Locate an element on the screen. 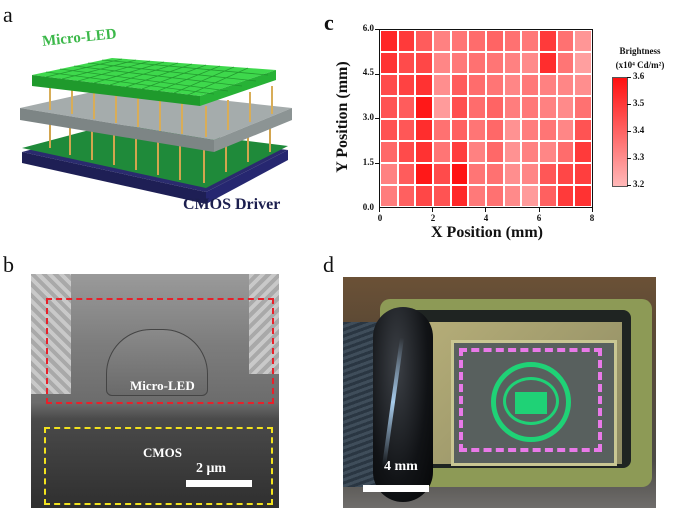 Image resolution: width=700 pixels, height=508 pixels. colorbar-tick: 3.6 is located at coordinates (639, 76).